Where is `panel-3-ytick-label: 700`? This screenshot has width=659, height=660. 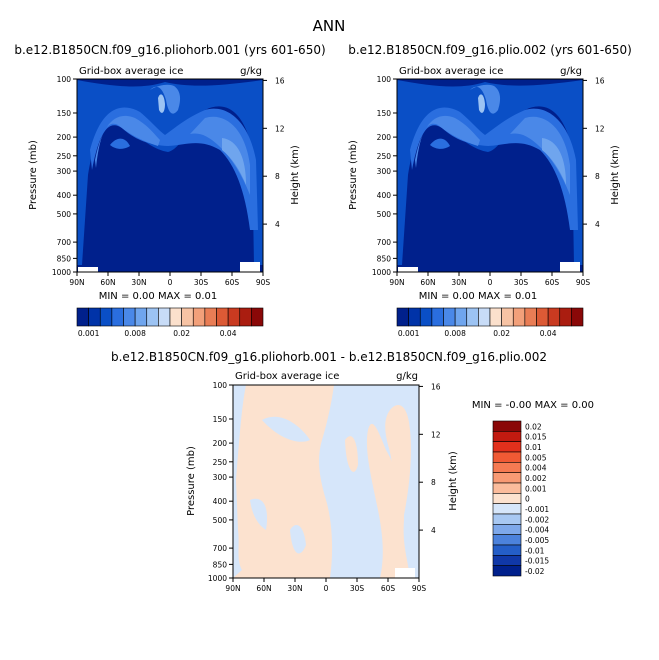
panel-3-ytick-label: 700 is located at coordinates (220, 548).